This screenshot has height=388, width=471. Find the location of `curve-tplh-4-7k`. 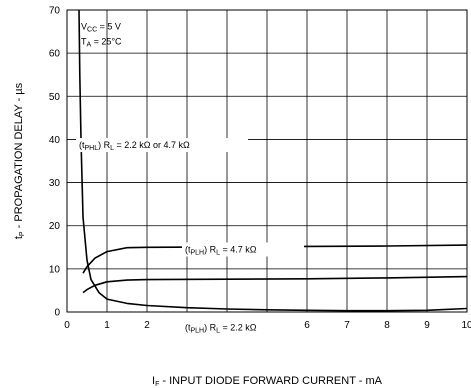

curve-tplh-4-7k is located at coordinates (275, 259).